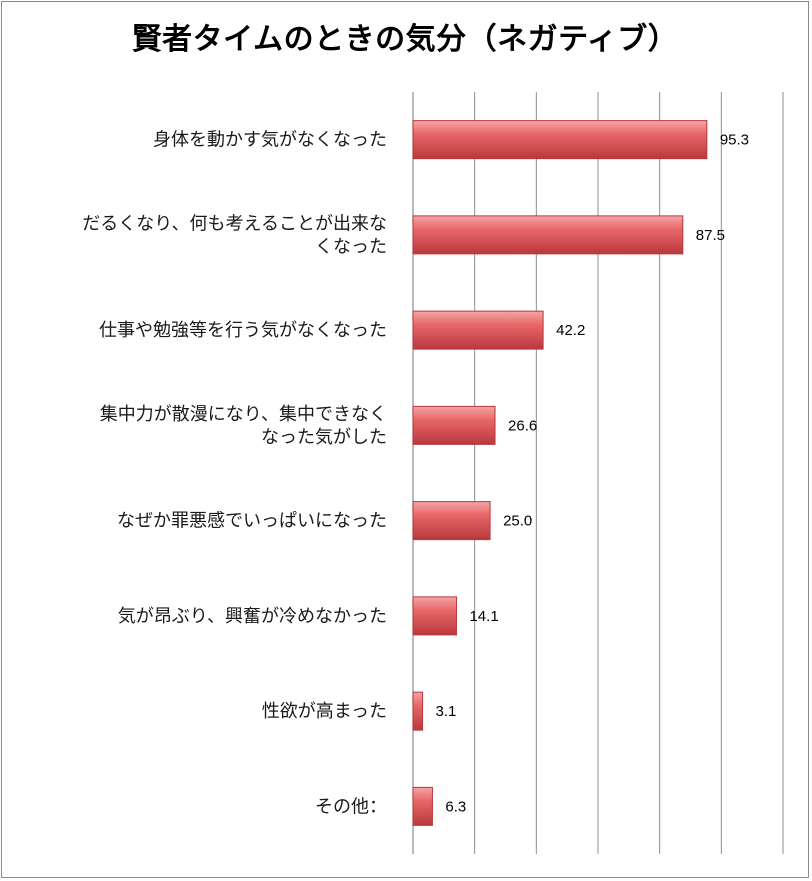  What do you see at coordinates (351, 246) in the screenshot?
I see `category-label-line: くなった` at bounding box center [351, 246].